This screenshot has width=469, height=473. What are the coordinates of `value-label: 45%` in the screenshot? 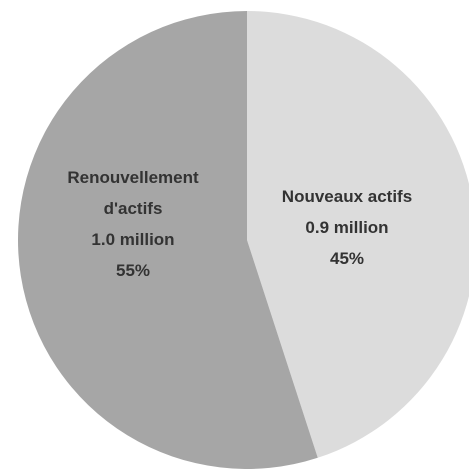 It's located at (347, 258).